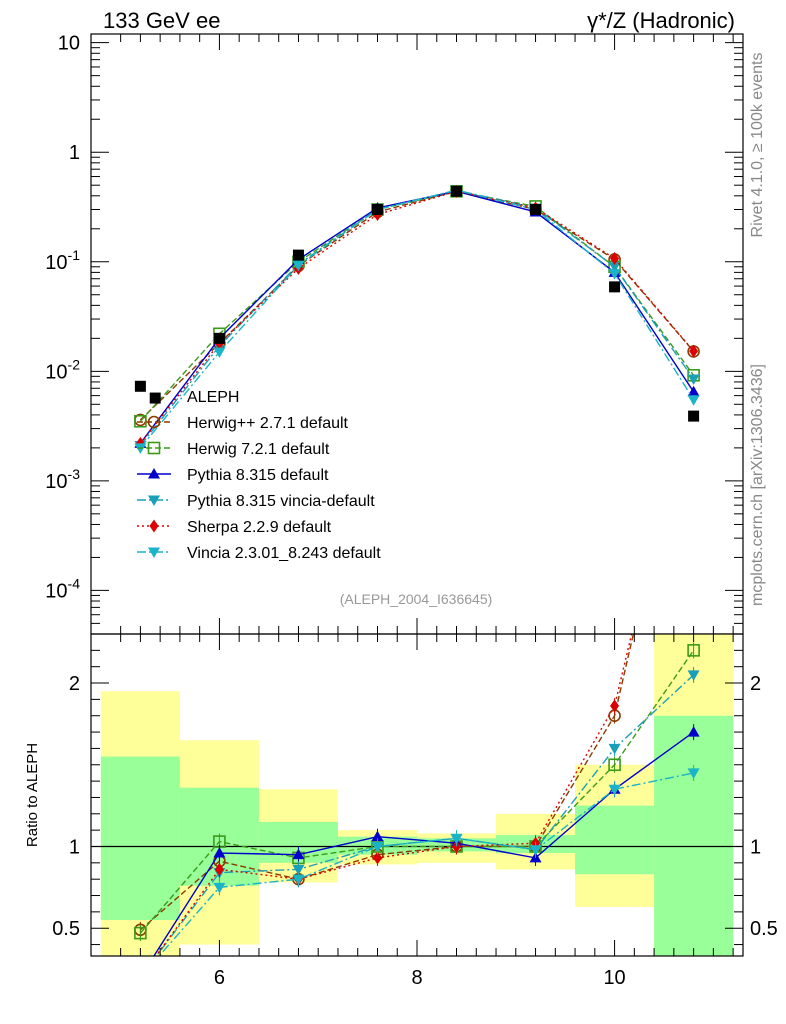  Describe the element at coordinates (258, 449) in the screenshot. I see `legend-label-herwig-7-2-1-default: Herwig 7.2.1 default` at that location.